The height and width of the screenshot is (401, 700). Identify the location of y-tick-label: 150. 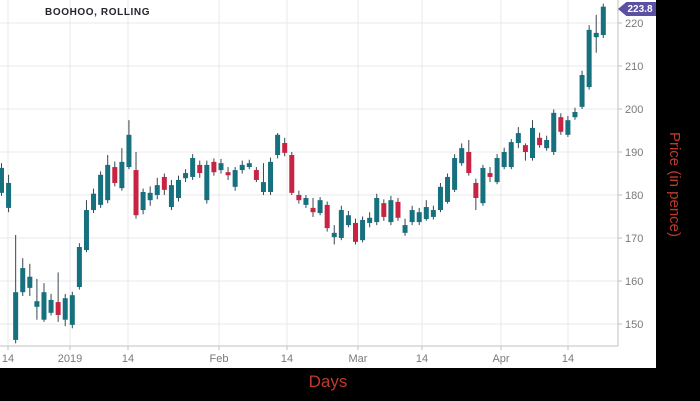
(634, 325).